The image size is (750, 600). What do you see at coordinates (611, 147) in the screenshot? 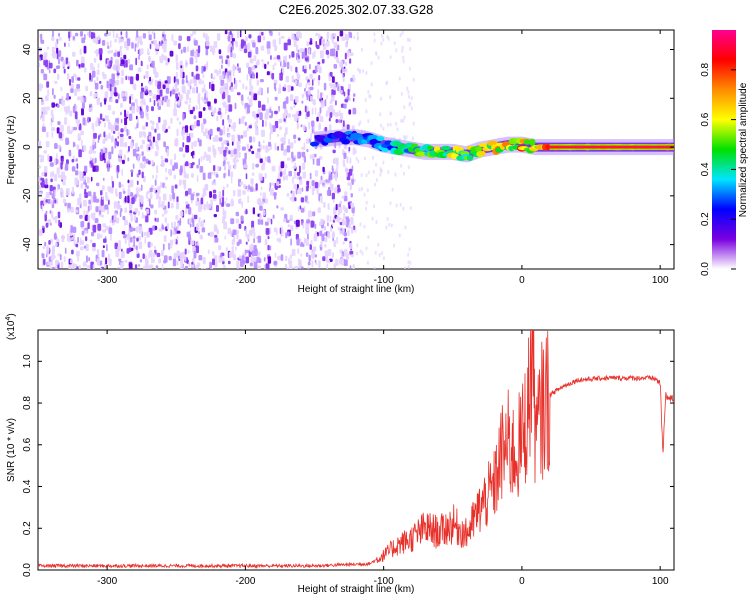
I see `carrier-core` at bounding box center [611, 147].